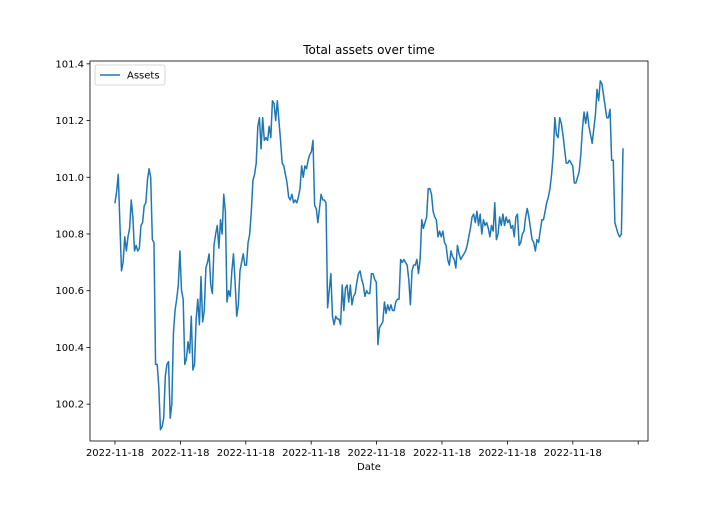 The height and width of the screenshot is (508, 720). I want to click on y-axis: 100.2 100.4 100.6 100.8 101.0 101.2 101.4, so click(72, 235).